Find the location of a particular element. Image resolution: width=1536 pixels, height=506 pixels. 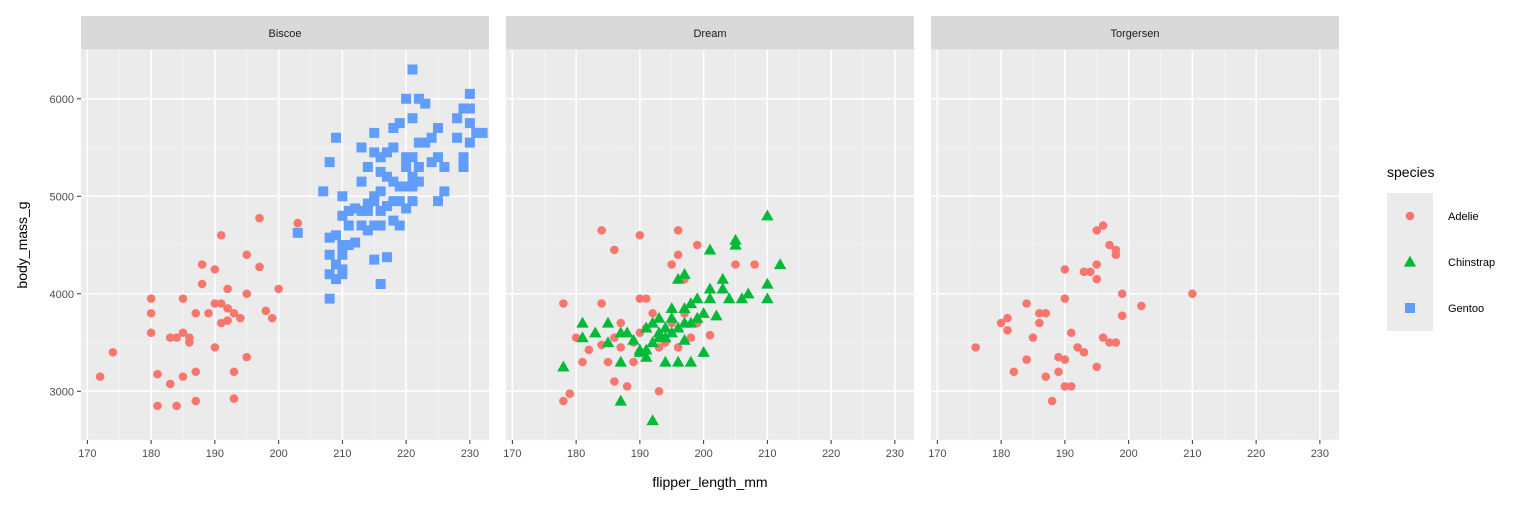

facet-label: Biscoe is located at coordinates (284, 34).